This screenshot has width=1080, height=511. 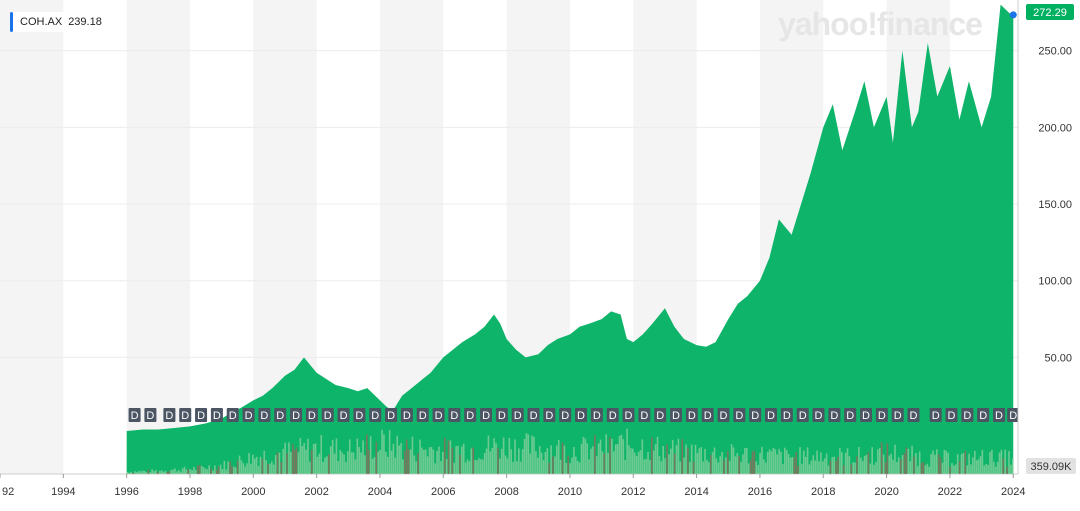 I want to click on x-tick-label: 2022, so click(x=950, y=492).